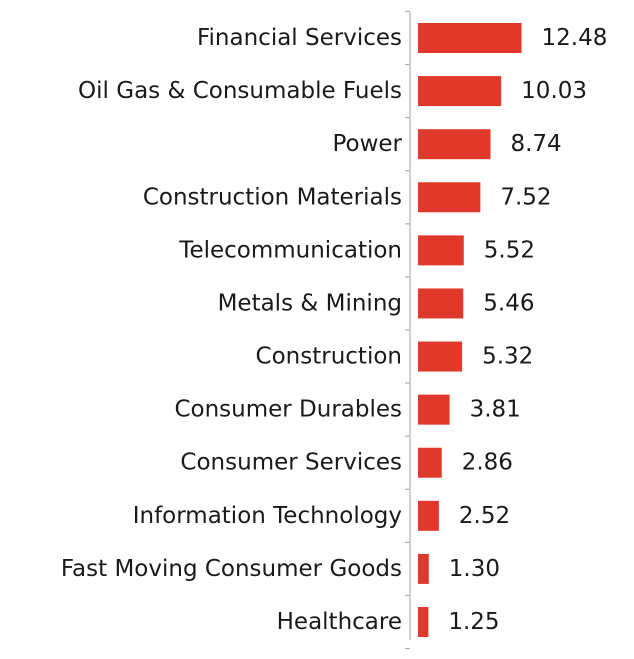  What do you see at coordinates (288, 410) in the screenshot?
I see `category-label: Consumer Durables` at bounding box center [288, 410].